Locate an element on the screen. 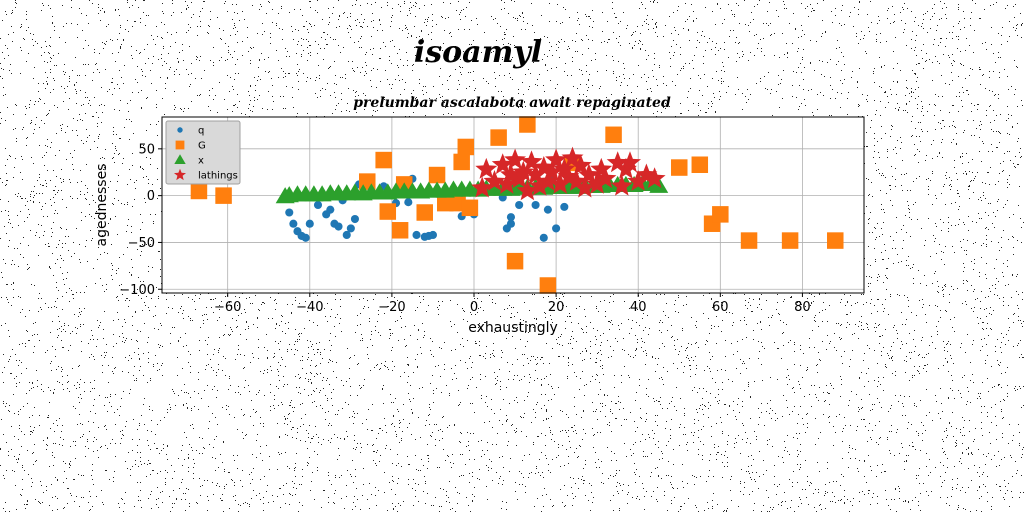 This screenshot has height=512, width=1024. x-tick-label: −40 is located at coordinates (309, 307).